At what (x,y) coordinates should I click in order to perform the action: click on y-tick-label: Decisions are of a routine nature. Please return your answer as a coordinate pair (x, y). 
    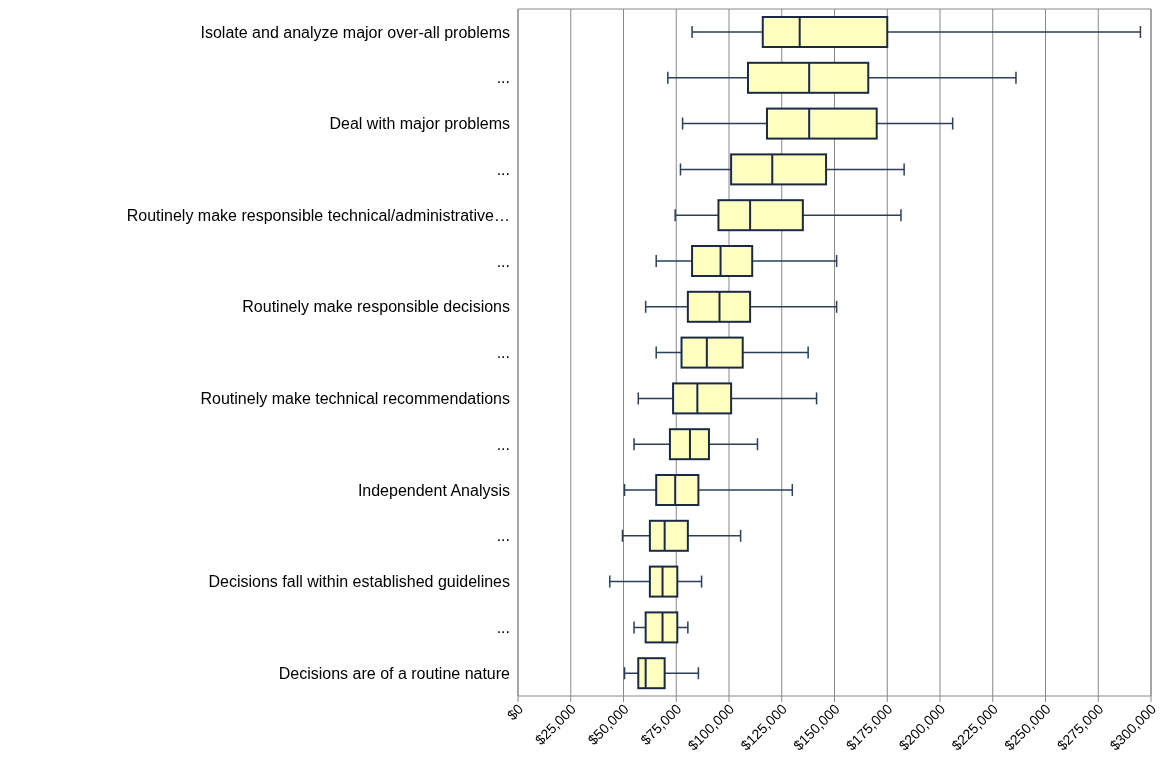
    Looking at the image, I should click on (394, 673).